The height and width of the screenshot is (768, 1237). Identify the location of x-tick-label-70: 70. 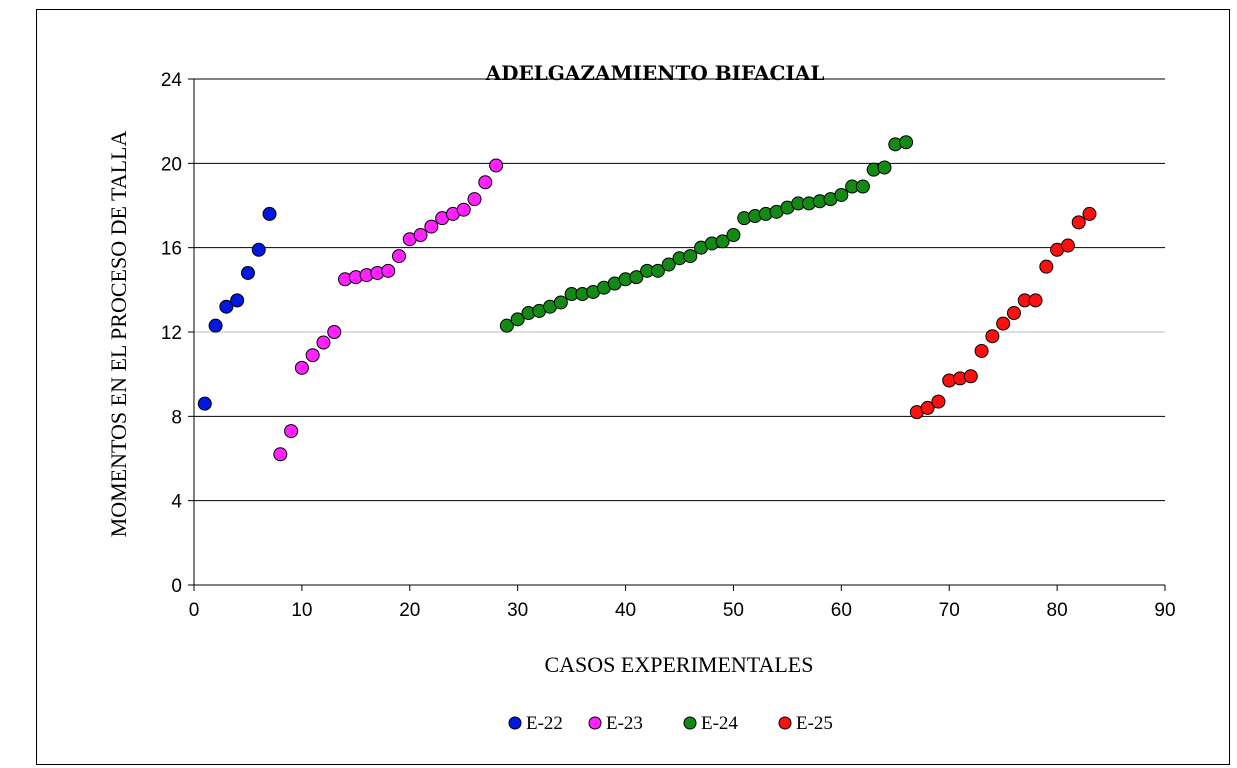
(949, 610).